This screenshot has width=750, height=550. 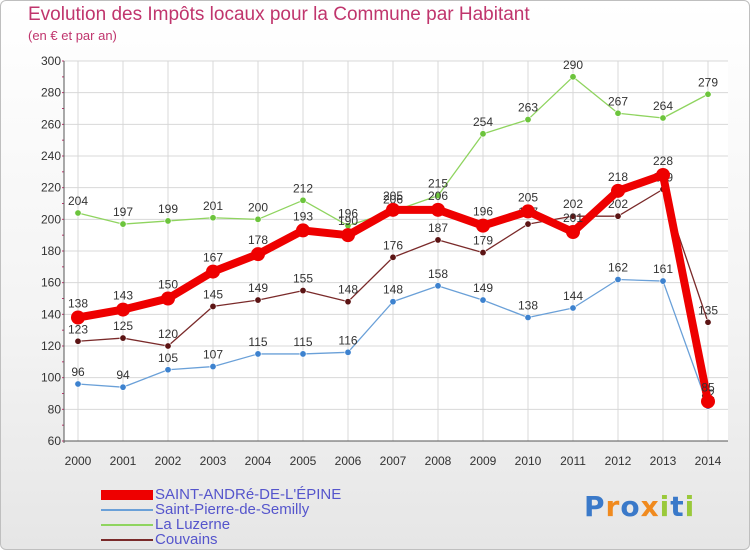 I want to click on logo-letter: r, so click(x=613, y=506).